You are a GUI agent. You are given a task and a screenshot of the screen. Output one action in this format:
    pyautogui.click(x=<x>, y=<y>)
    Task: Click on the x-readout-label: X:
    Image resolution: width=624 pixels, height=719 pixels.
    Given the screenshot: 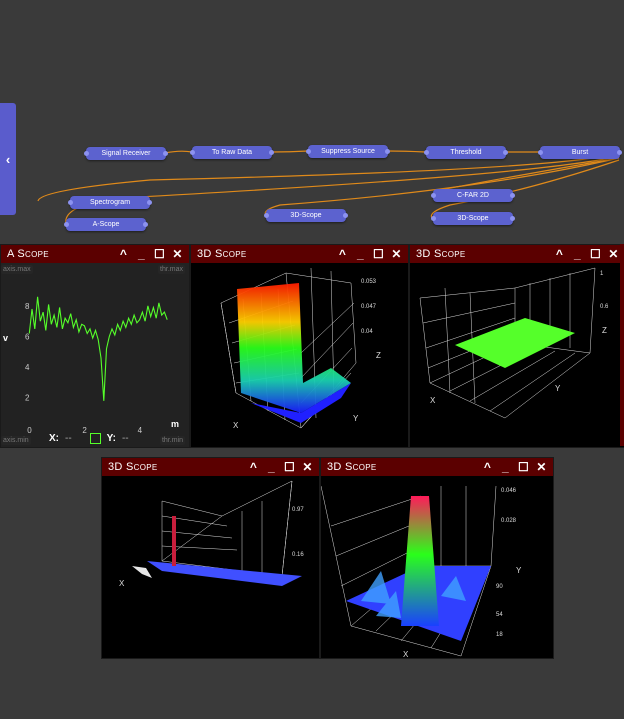 What is the action you would take?
    pyautogui.click(x=54, y=438)
    